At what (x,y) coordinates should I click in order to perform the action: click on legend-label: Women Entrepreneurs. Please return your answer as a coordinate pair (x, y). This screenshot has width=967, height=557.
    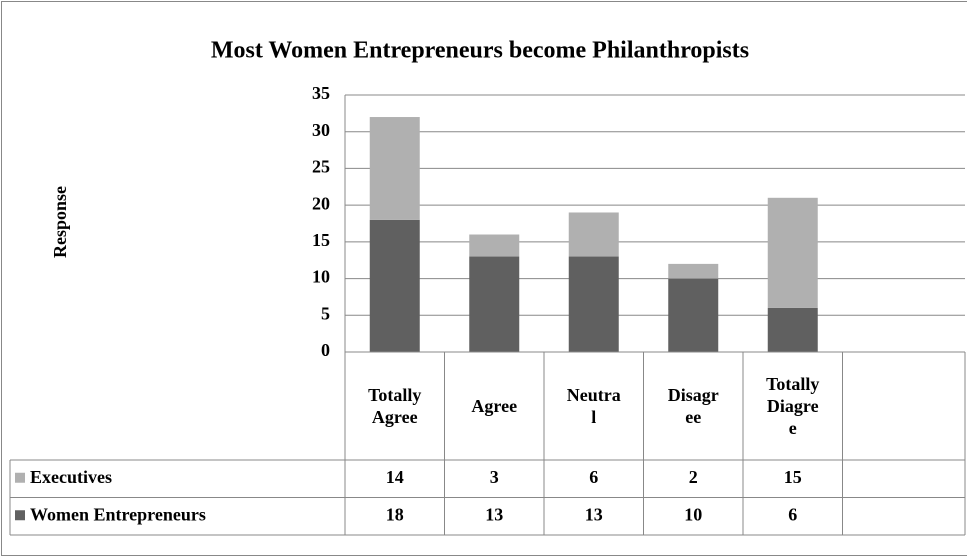
    Looking at the image, I should click on (118, 514).